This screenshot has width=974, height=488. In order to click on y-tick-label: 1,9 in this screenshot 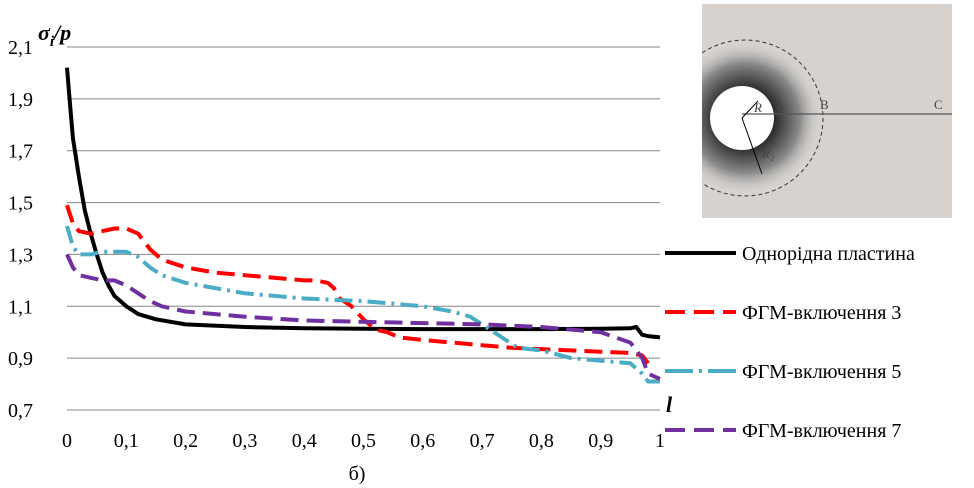, I will do `click(20, 100)`.